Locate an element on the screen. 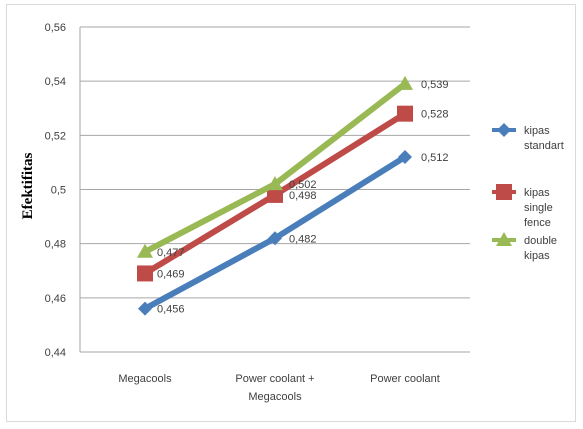 Image resolution: width=583 pixels, height=429 pixels. data-label: 0,482 is located at coordinates (303, 239).